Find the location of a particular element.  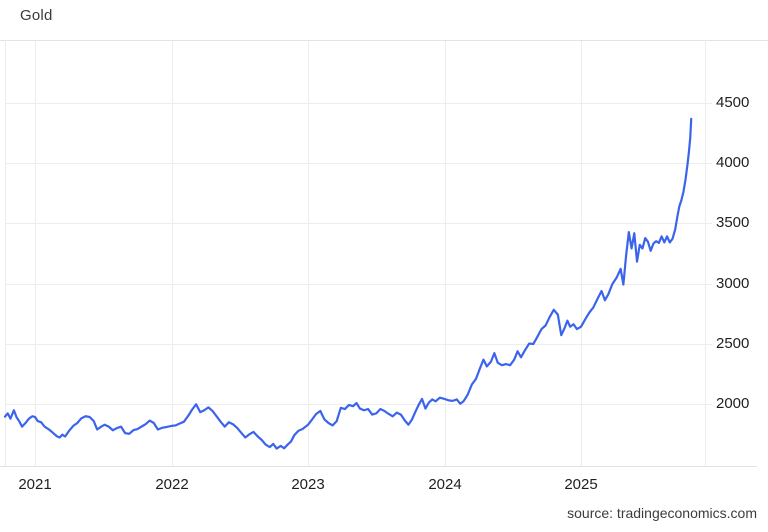

y-tick-label: 3000 is located at coordinates (733, 283).